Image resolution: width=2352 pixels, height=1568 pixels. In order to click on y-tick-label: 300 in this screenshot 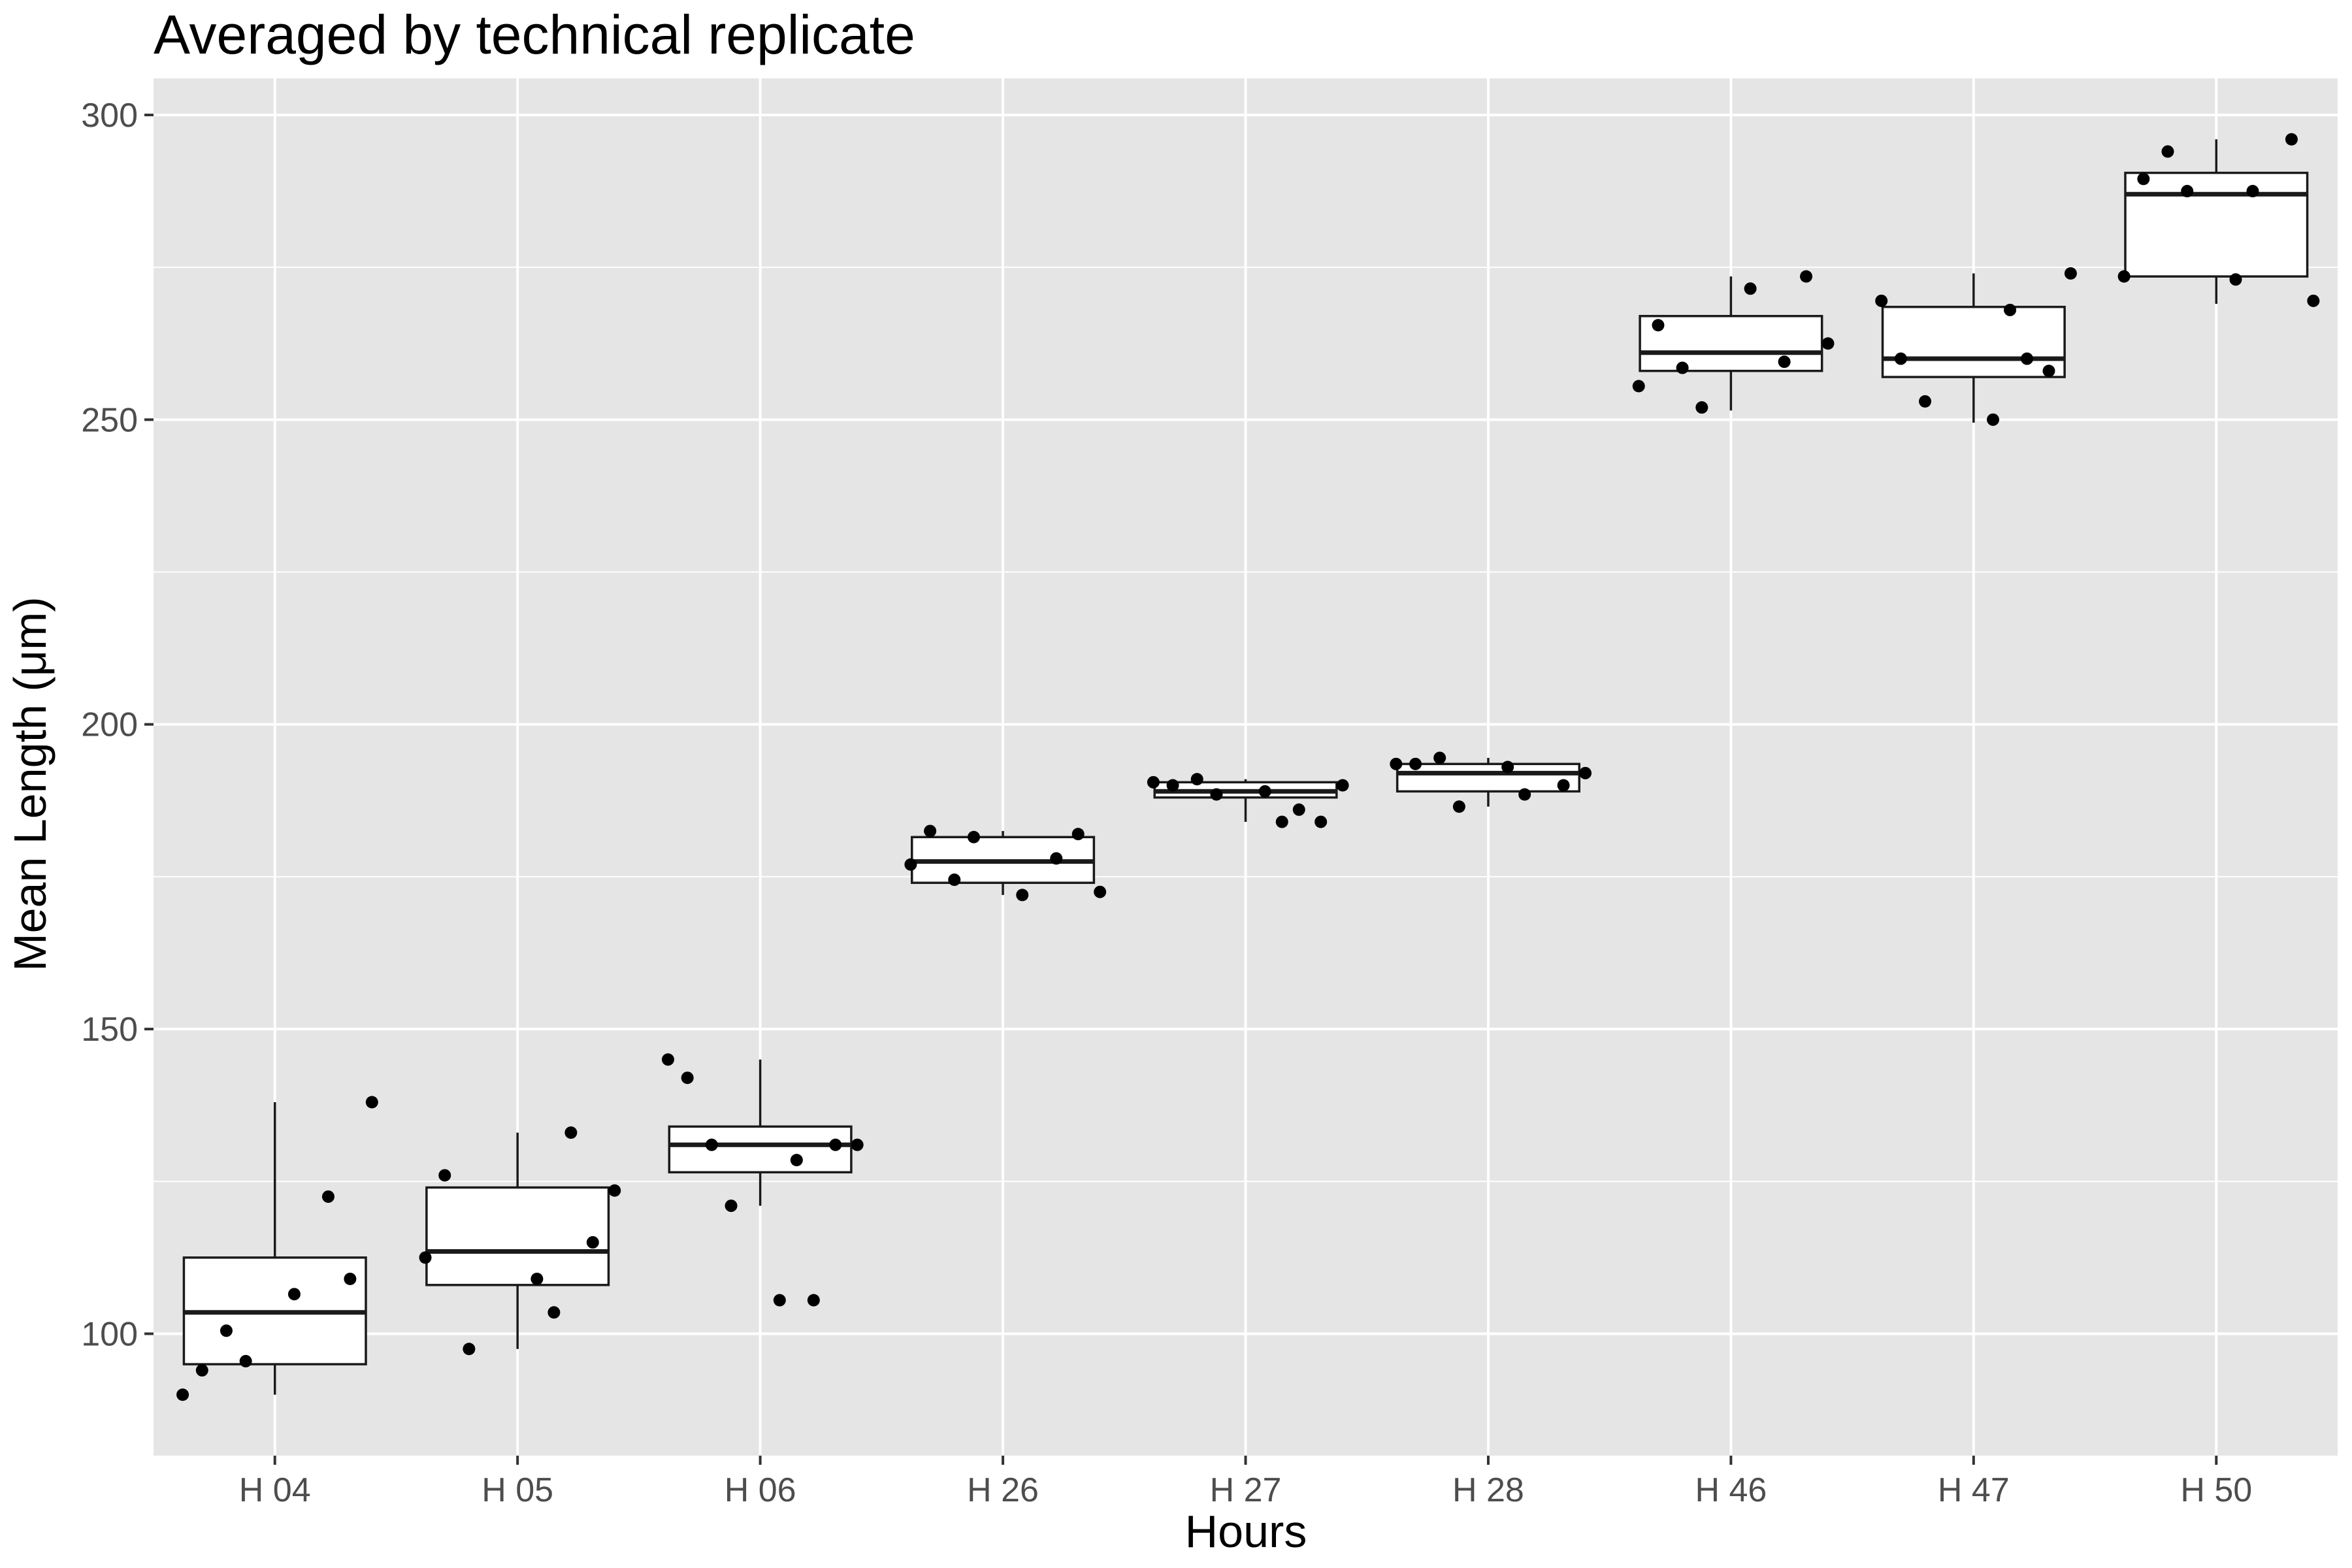, I will do `click(109, 116)`.